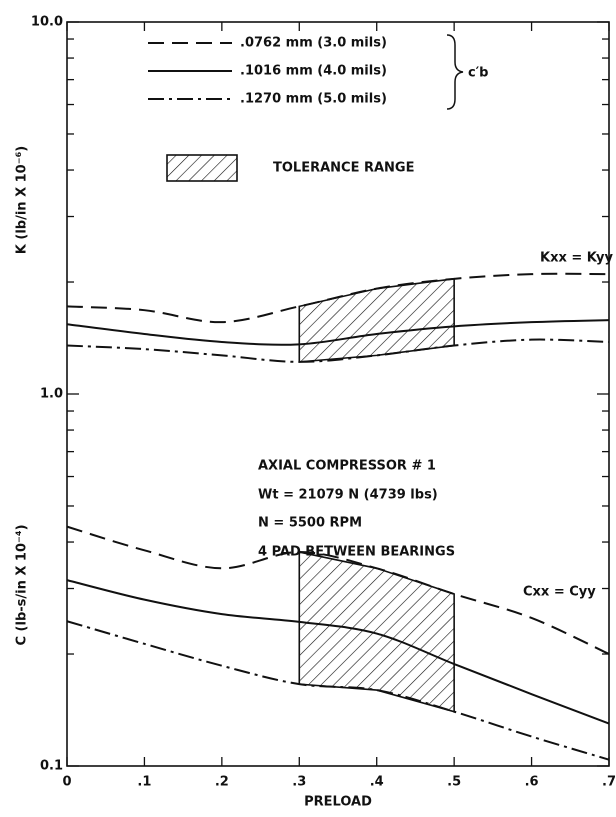  Describe the element at coordinates (478, 73) in the screenshot. I see `legend-title: c′b` at that location.